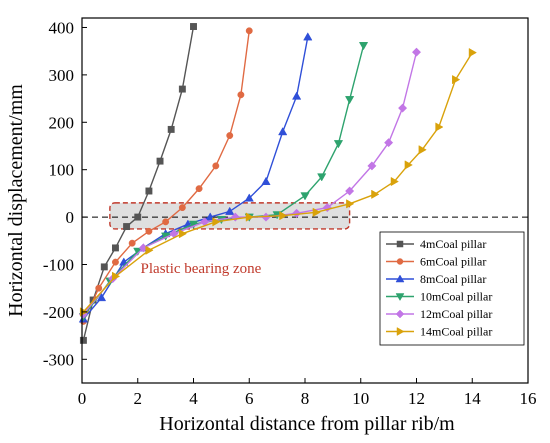  What do you see at coordinates (456, 297) in the screenshot?
I see `legend-label: 10mCoal pillar` at bounding box center [456, 297].